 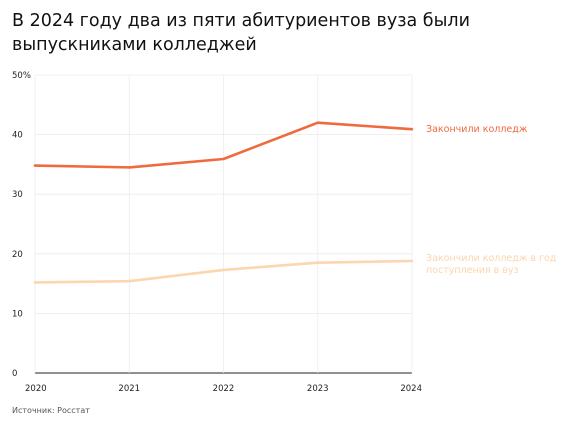 I want to click on series-label-1: Закончили колледж, so click(x=477, y=129).